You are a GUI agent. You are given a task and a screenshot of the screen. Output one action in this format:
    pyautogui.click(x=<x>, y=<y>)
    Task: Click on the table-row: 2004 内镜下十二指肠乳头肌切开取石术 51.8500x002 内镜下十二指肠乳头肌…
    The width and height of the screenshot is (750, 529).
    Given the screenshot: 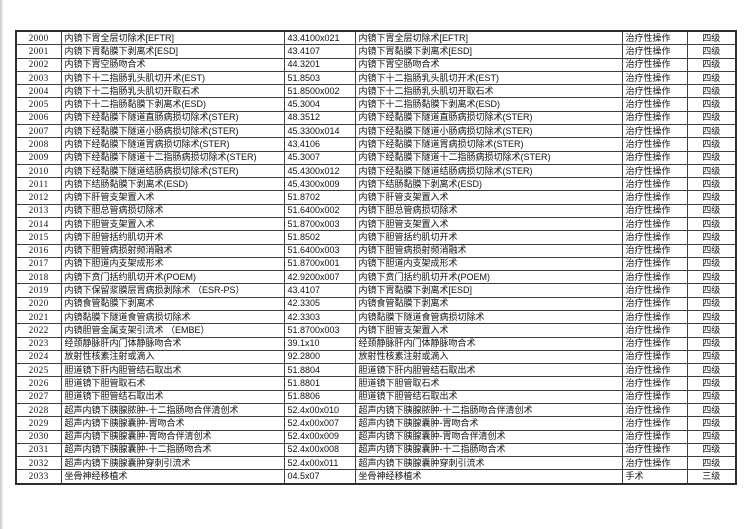 What is the action you would take?
    pyautogui.click(x=376, y=91)
    